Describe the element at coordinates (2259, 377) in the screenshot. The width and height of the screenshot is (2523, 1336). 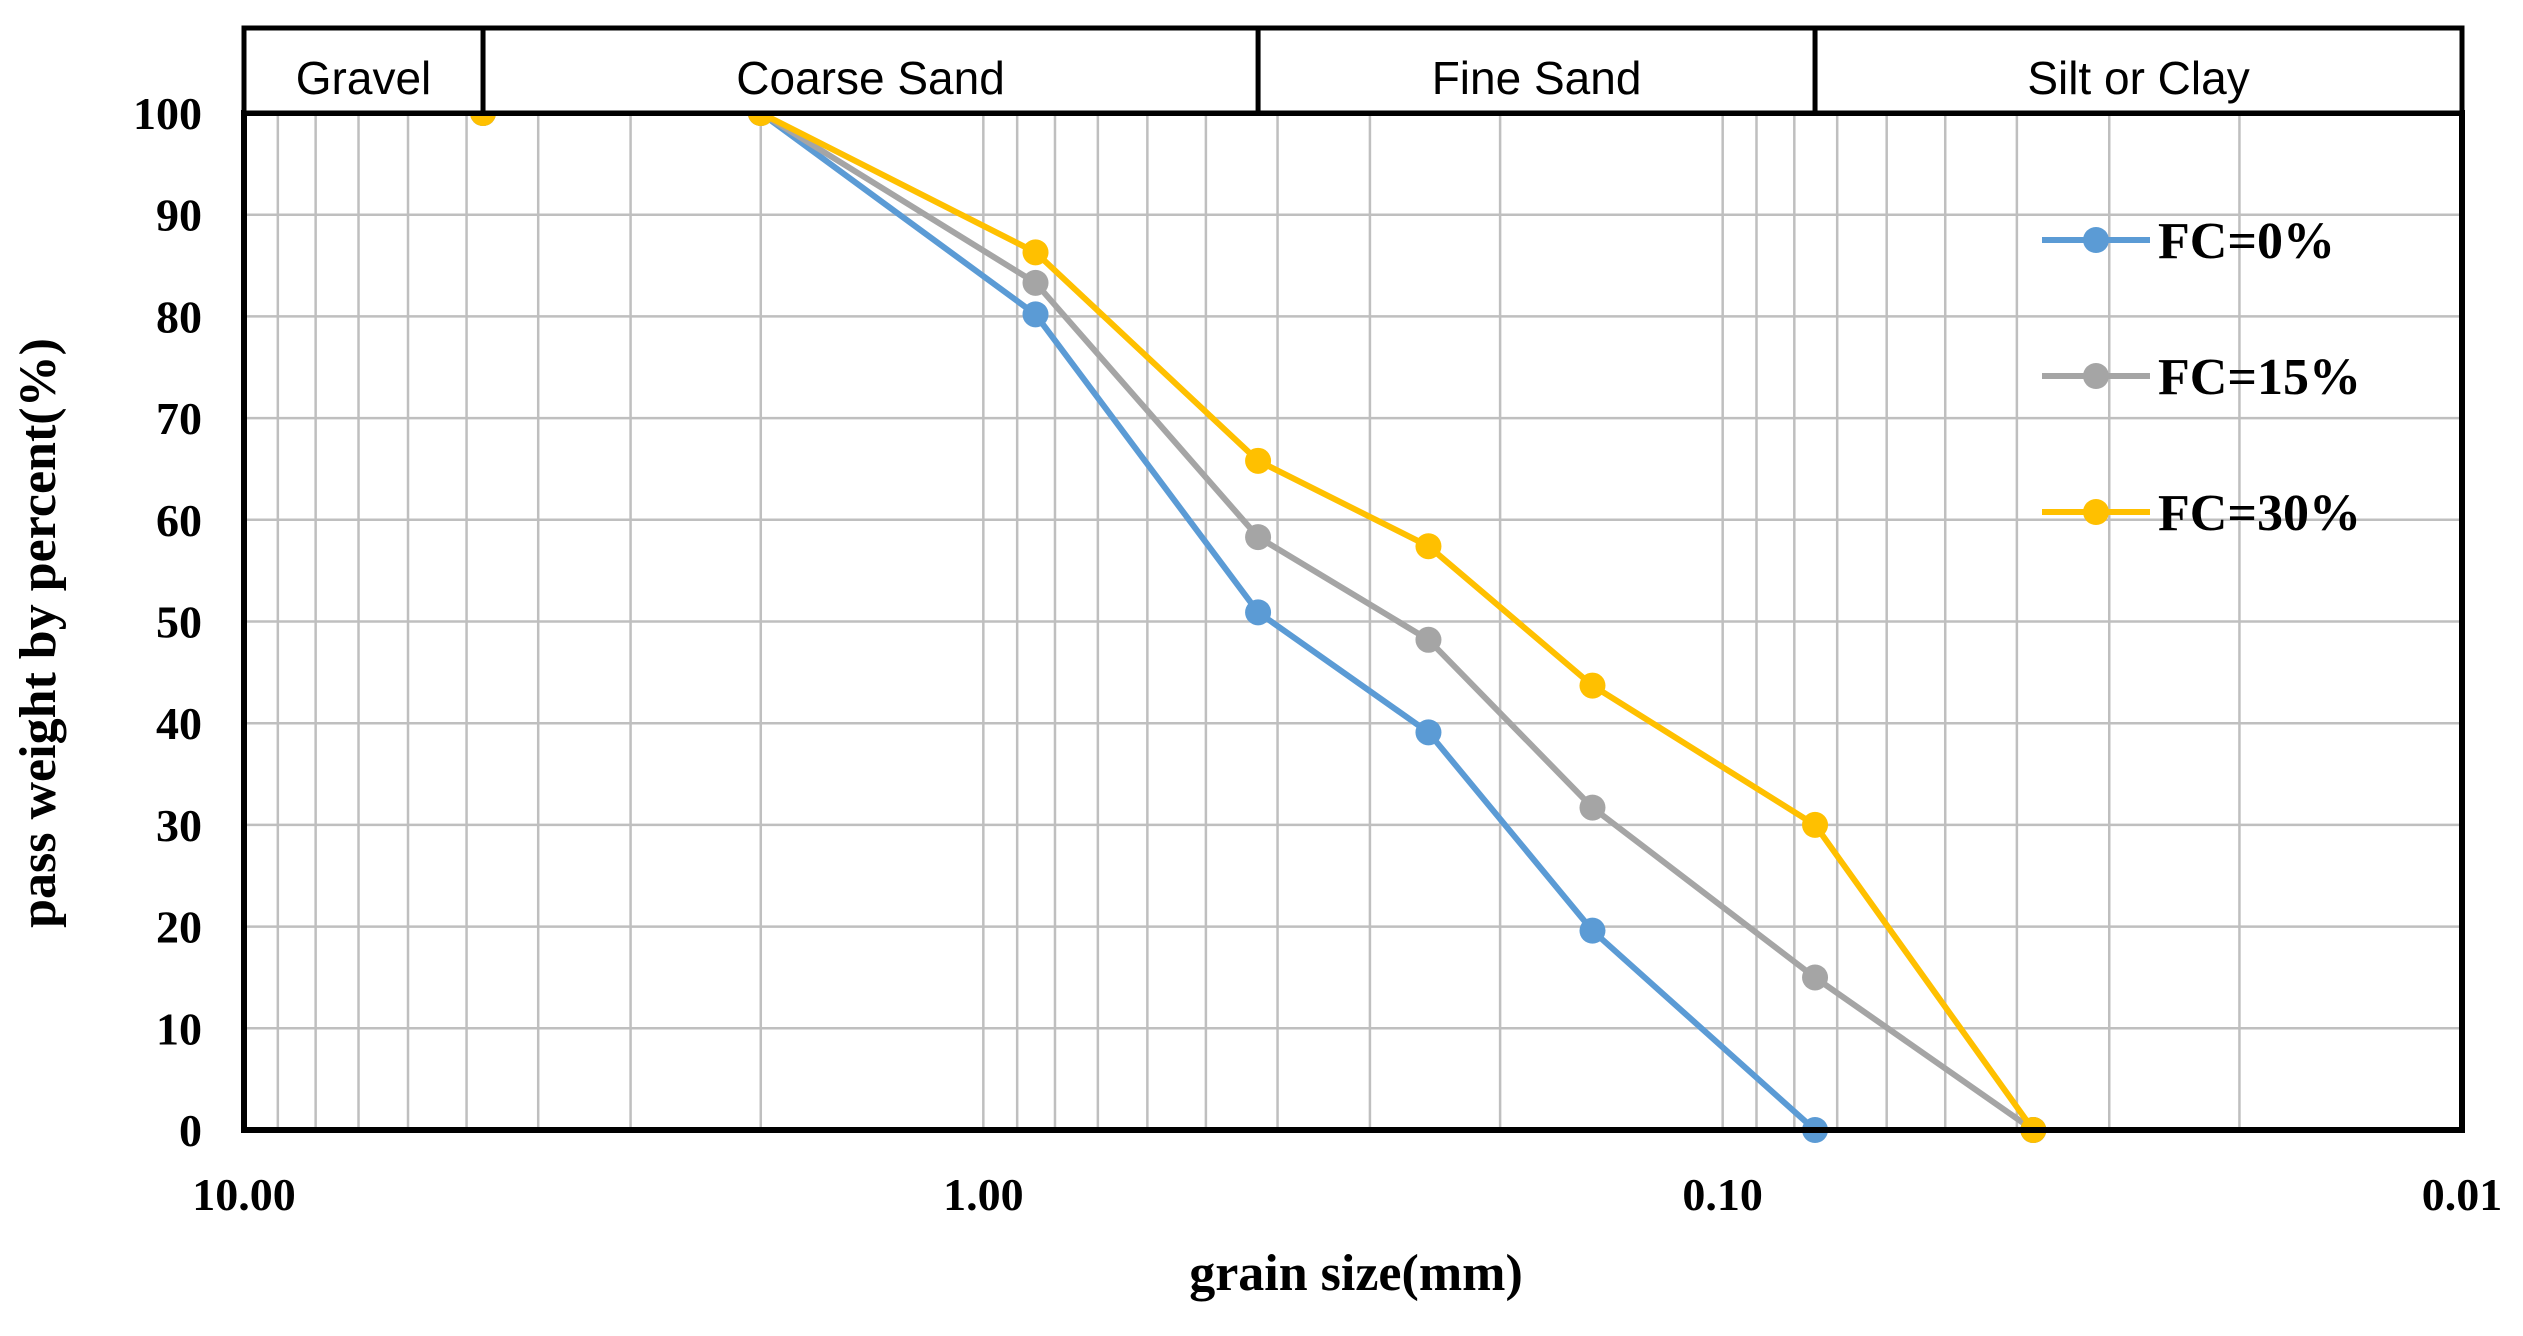
I see `legend-label: FC=15%` at that location.